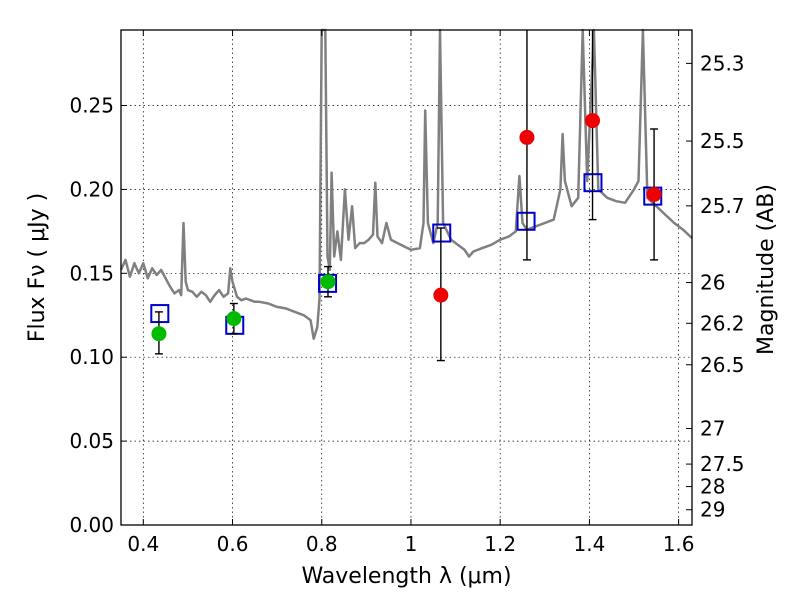  What do you see at coordinates (722, 141) in the screenshot?
I see `y2-tick-label: 25.5` at bounding box center [722, 141].